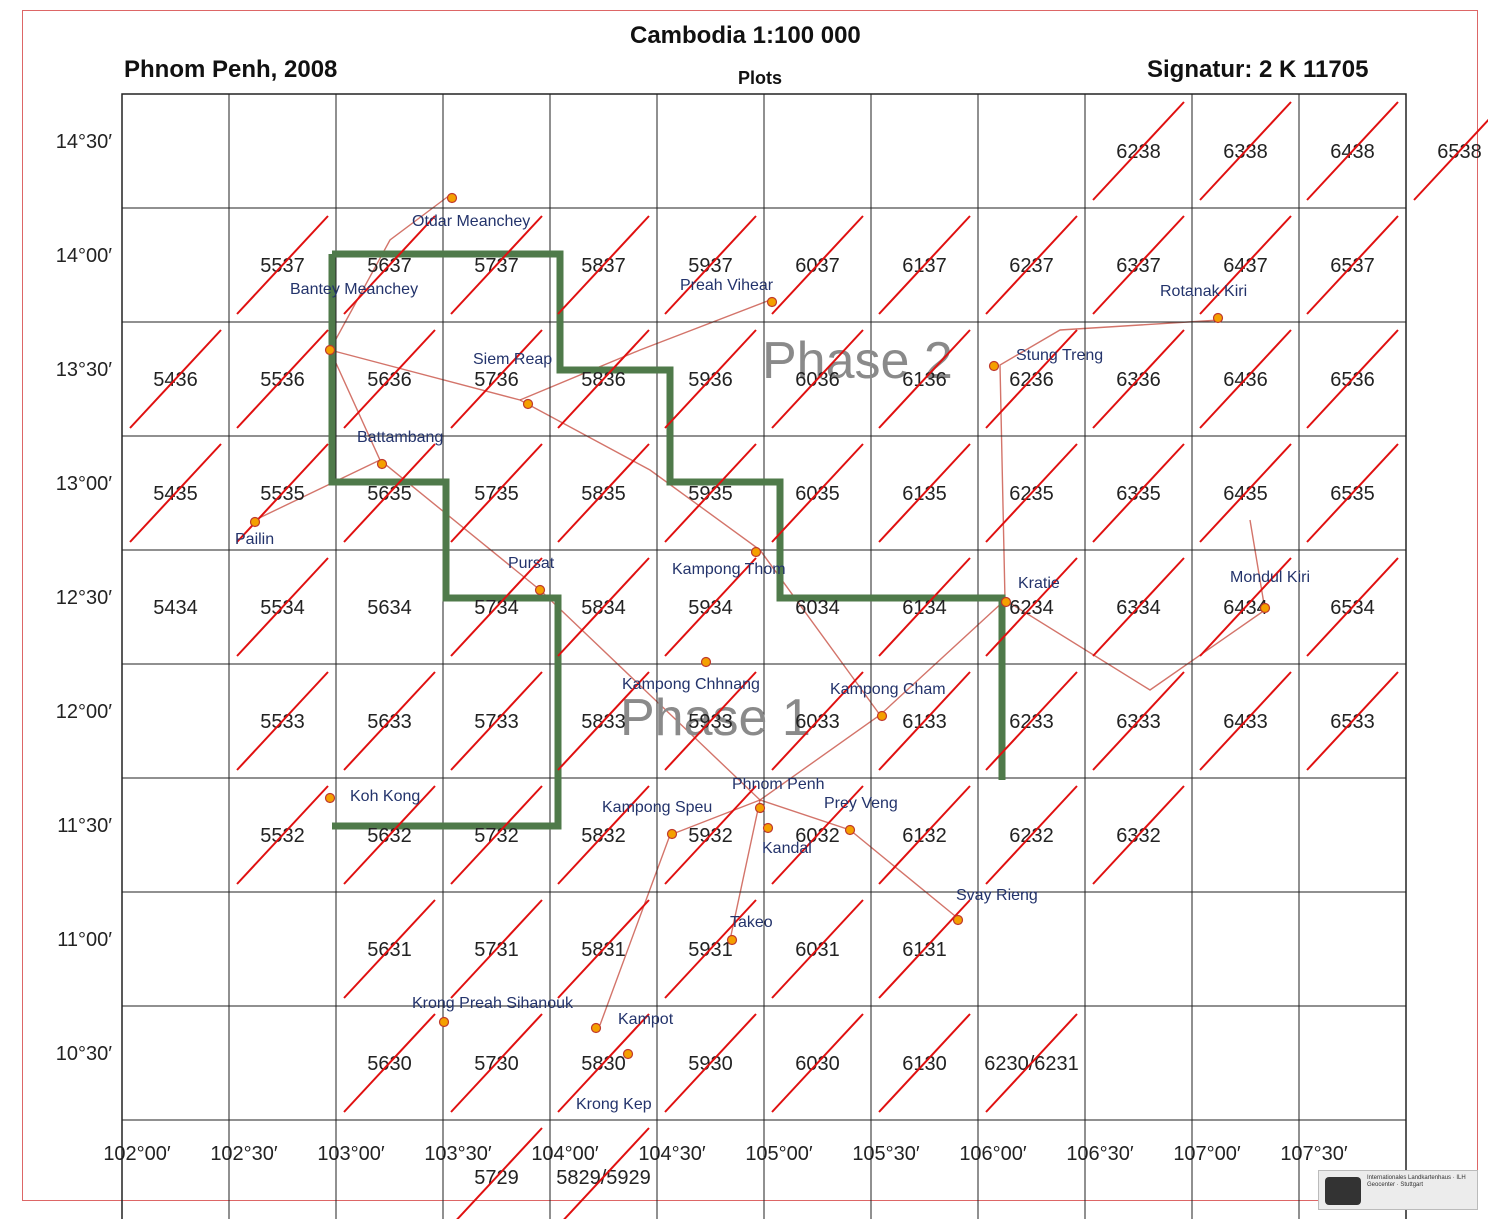  What do you see at coordinates (745, 35) in the screenshot?
I see `map-title: Cambodia 1:100 000` at bounding box center [745, 35].